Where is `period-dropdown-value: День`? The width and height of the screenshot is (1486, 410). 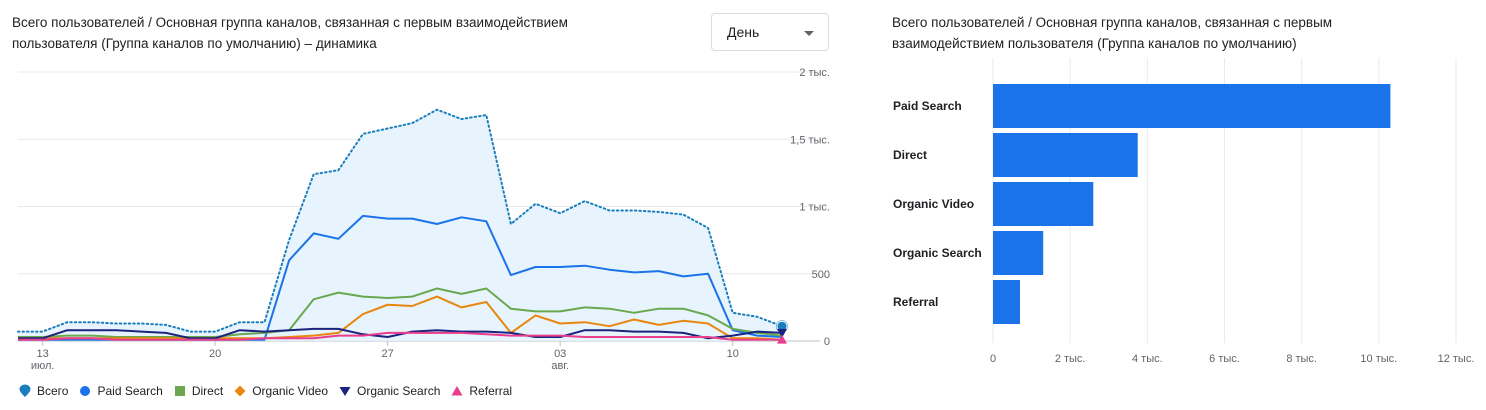 period-dropdown-value: День is located at coordinates (743, 32).